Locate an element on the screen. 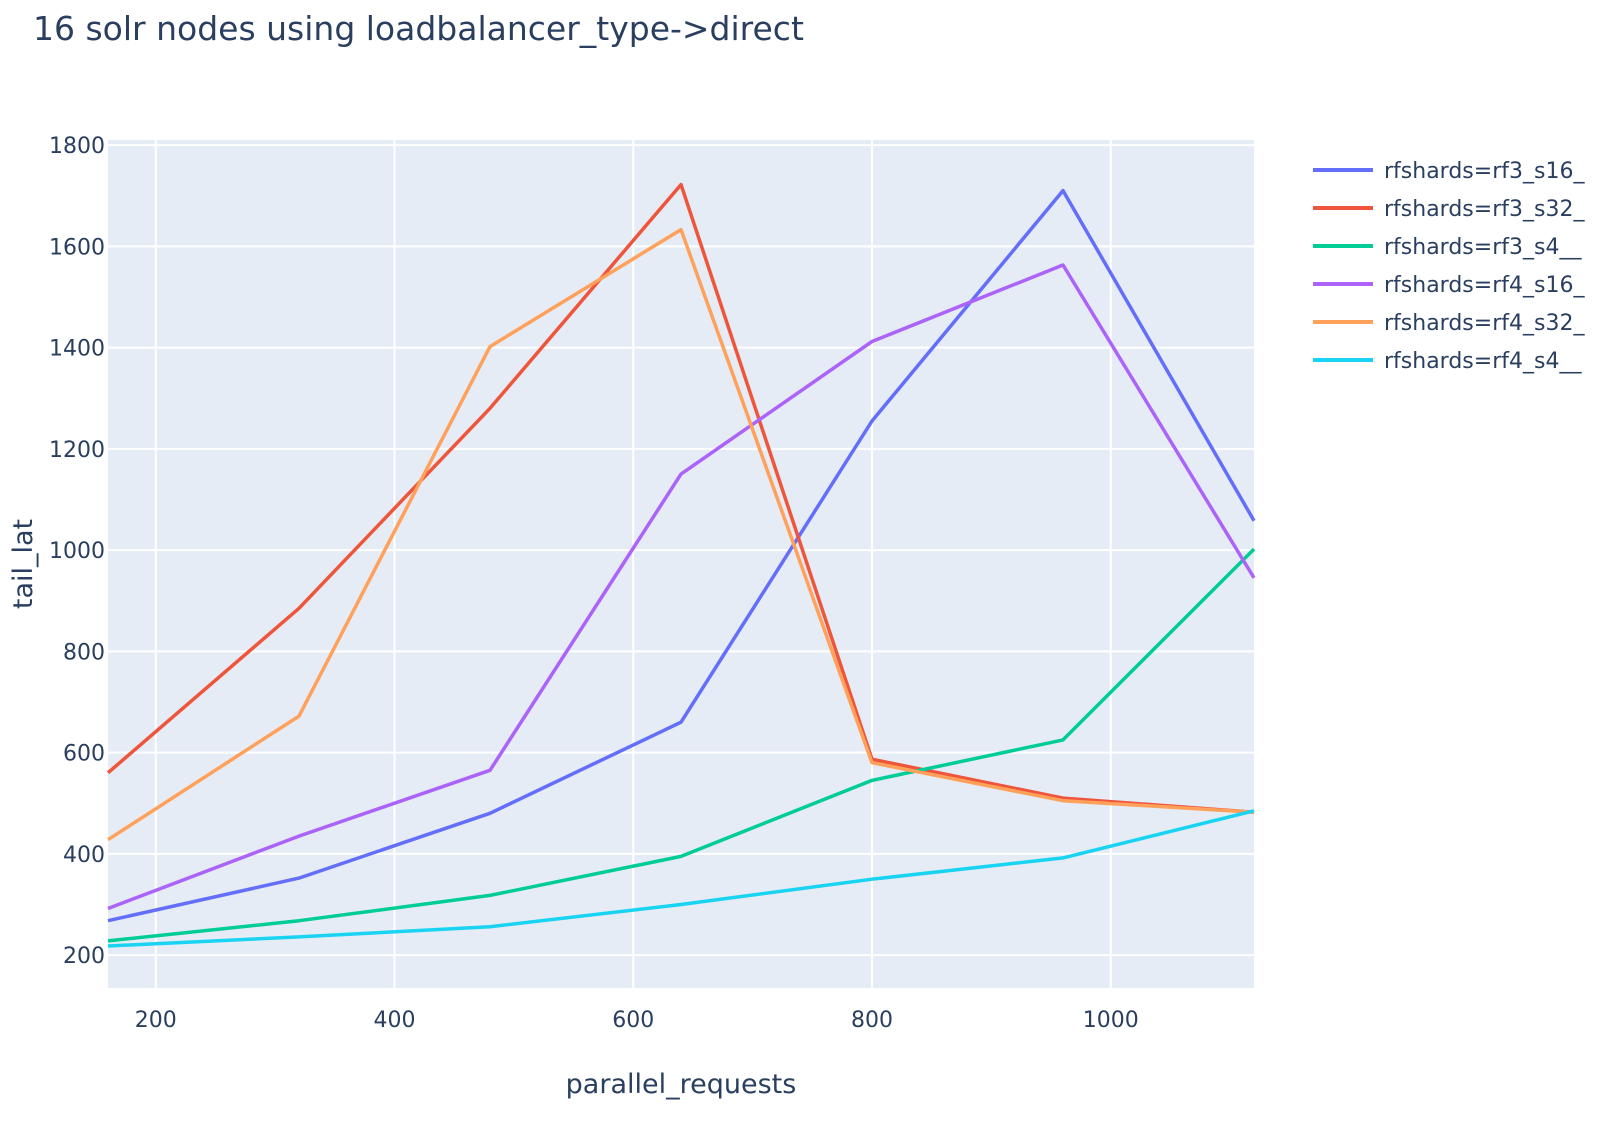 The image size is (1620, 1142). y-axis-title: tail_lat is located at coordinates (23, 564).